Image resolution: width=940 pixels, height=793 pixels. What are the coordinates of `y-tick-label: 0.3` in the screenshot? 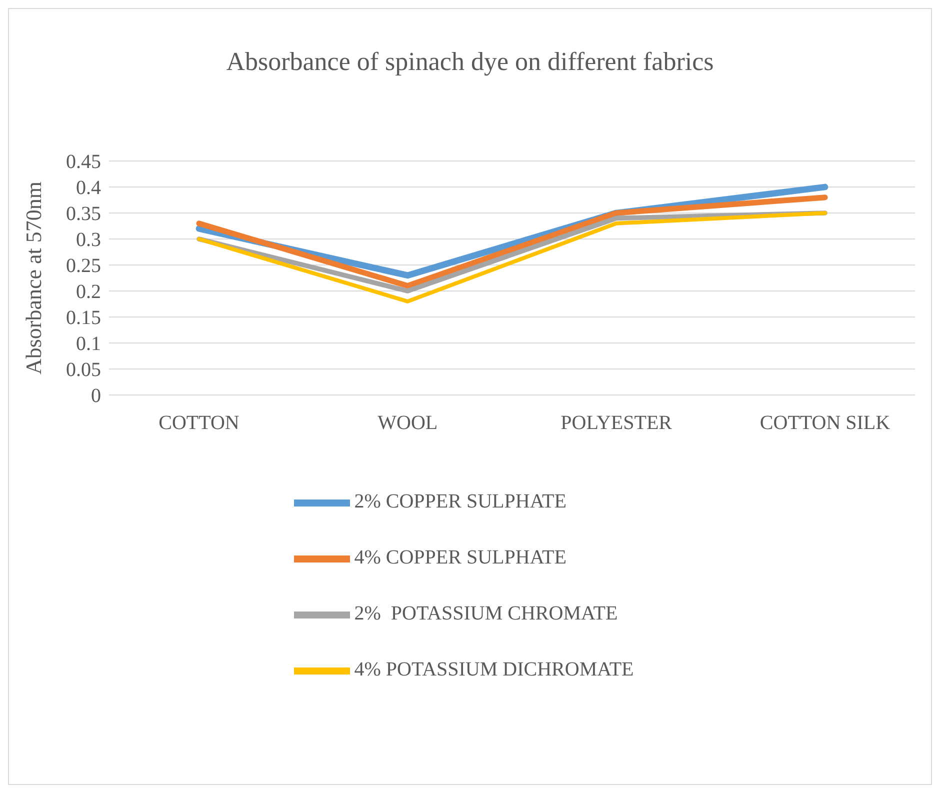 It's located at (88, 240).